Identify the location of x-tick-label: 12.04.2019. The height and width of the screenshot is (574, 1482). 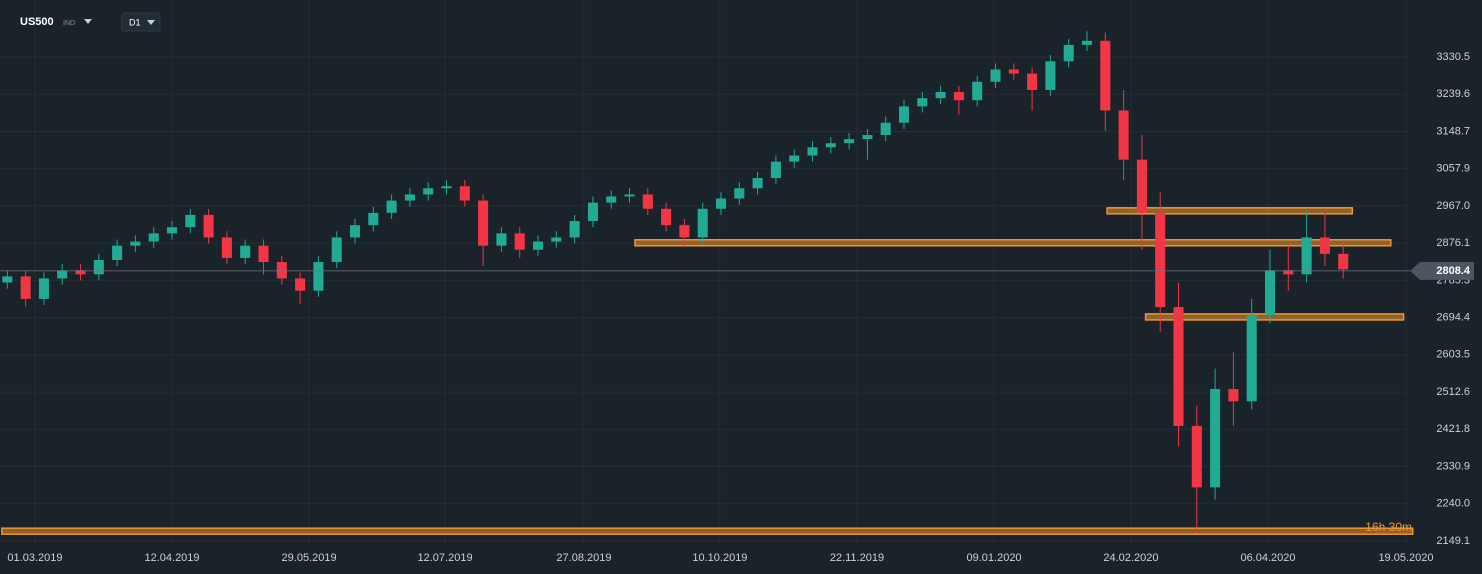
(171, 558).